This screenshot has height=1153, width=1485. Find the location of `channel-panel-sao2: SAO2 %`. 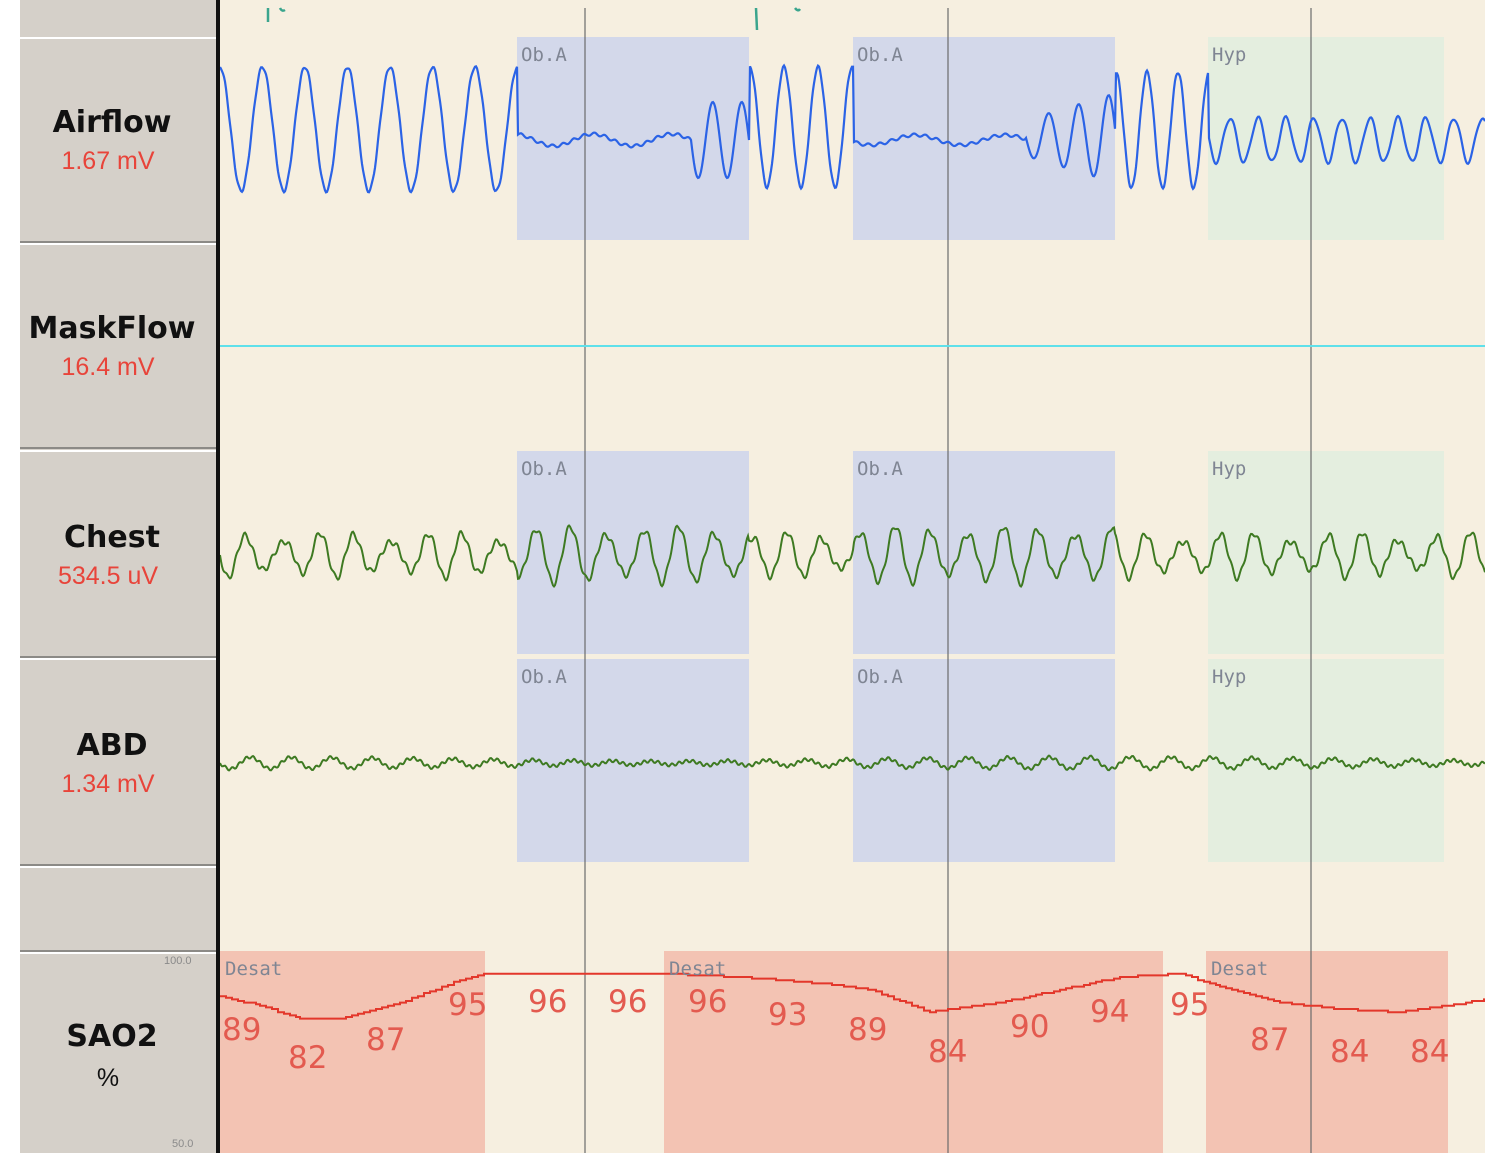

channel-panel-sao2: SAO2 % is located at coordinates (119, 1052).